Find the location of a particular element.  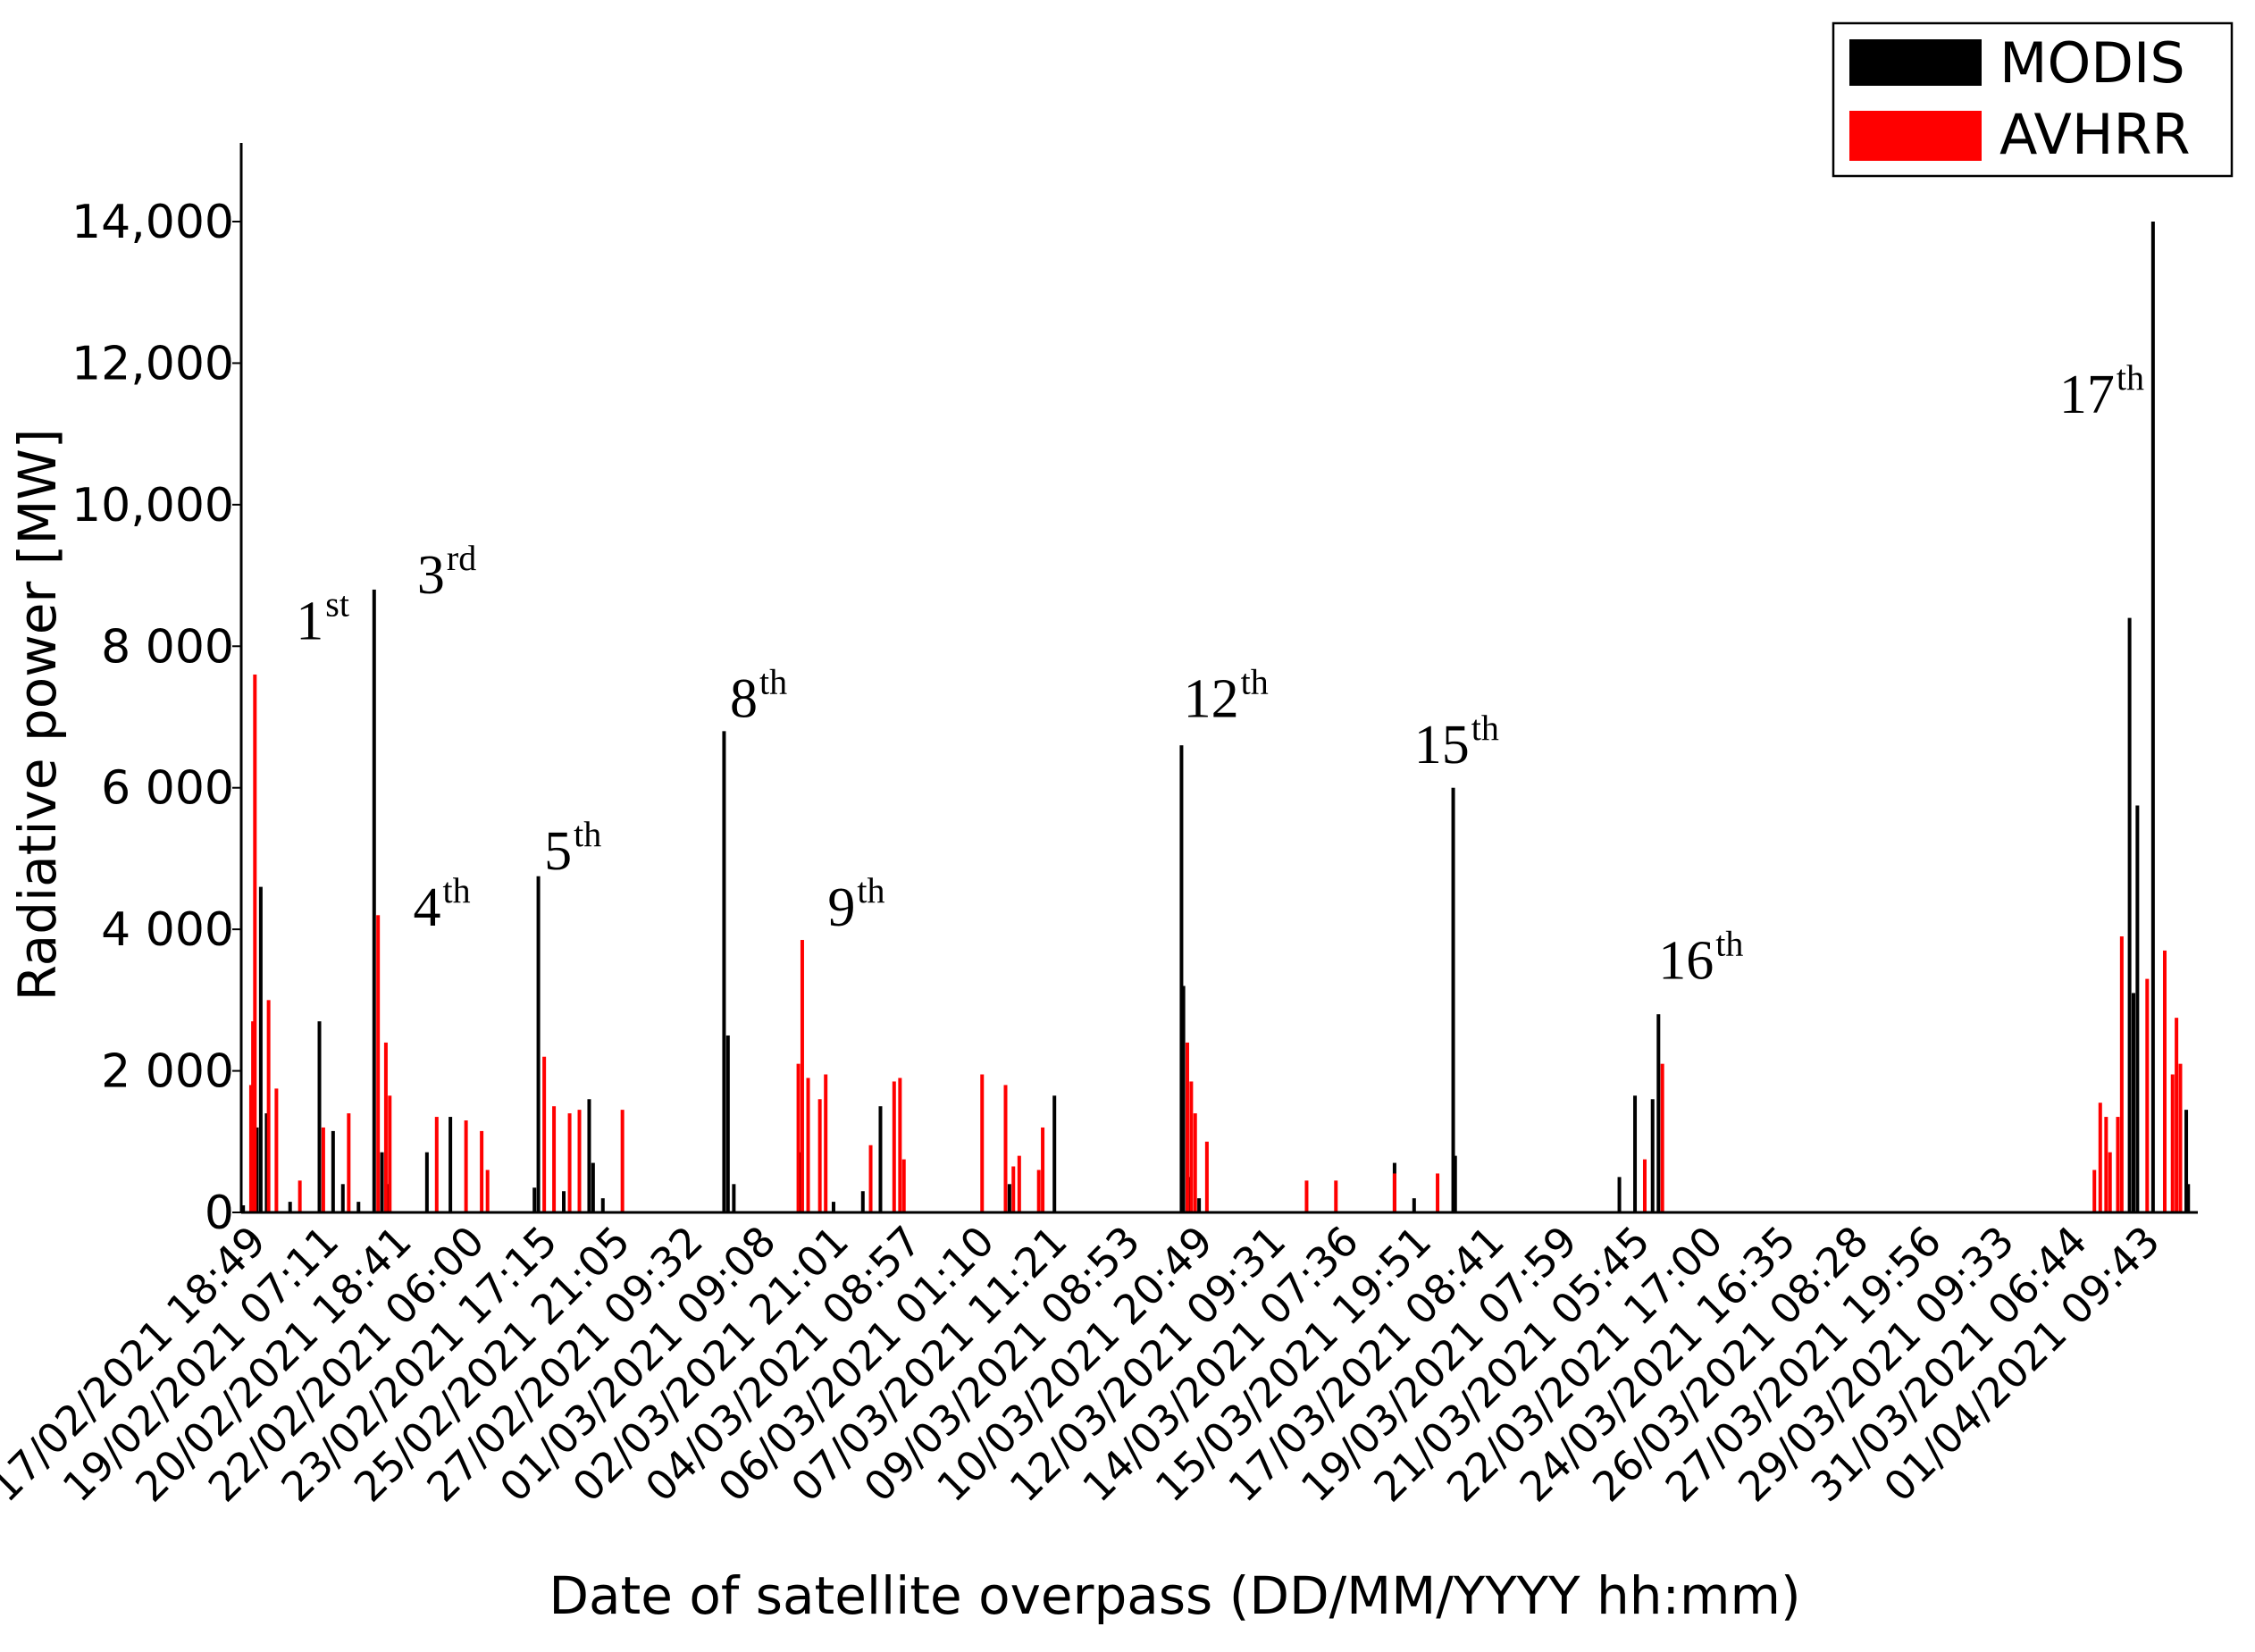

y-tick-label: 14,000 is located at coordinates (153, 222).